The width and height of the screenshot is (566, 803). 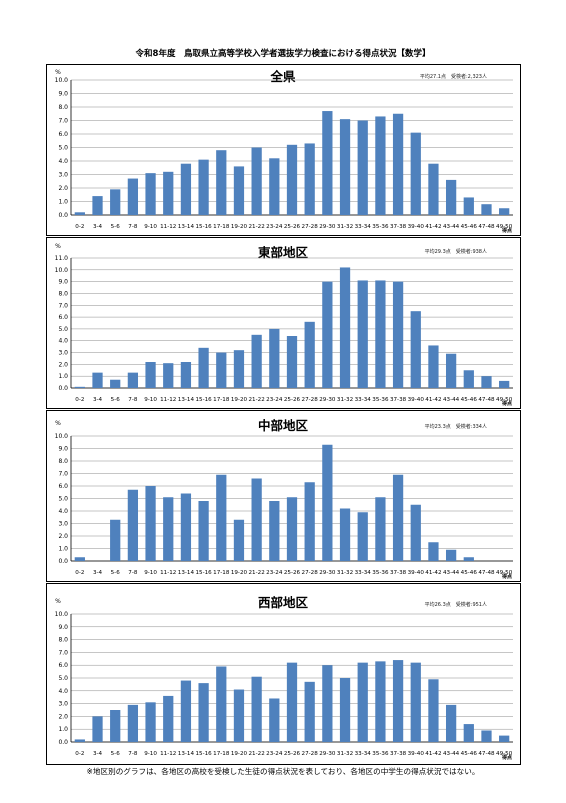 What do you see at coordinates (63, 107) in the screenshot?
I see `y-tick-label: 8.0` at bounding box center [63, 107].